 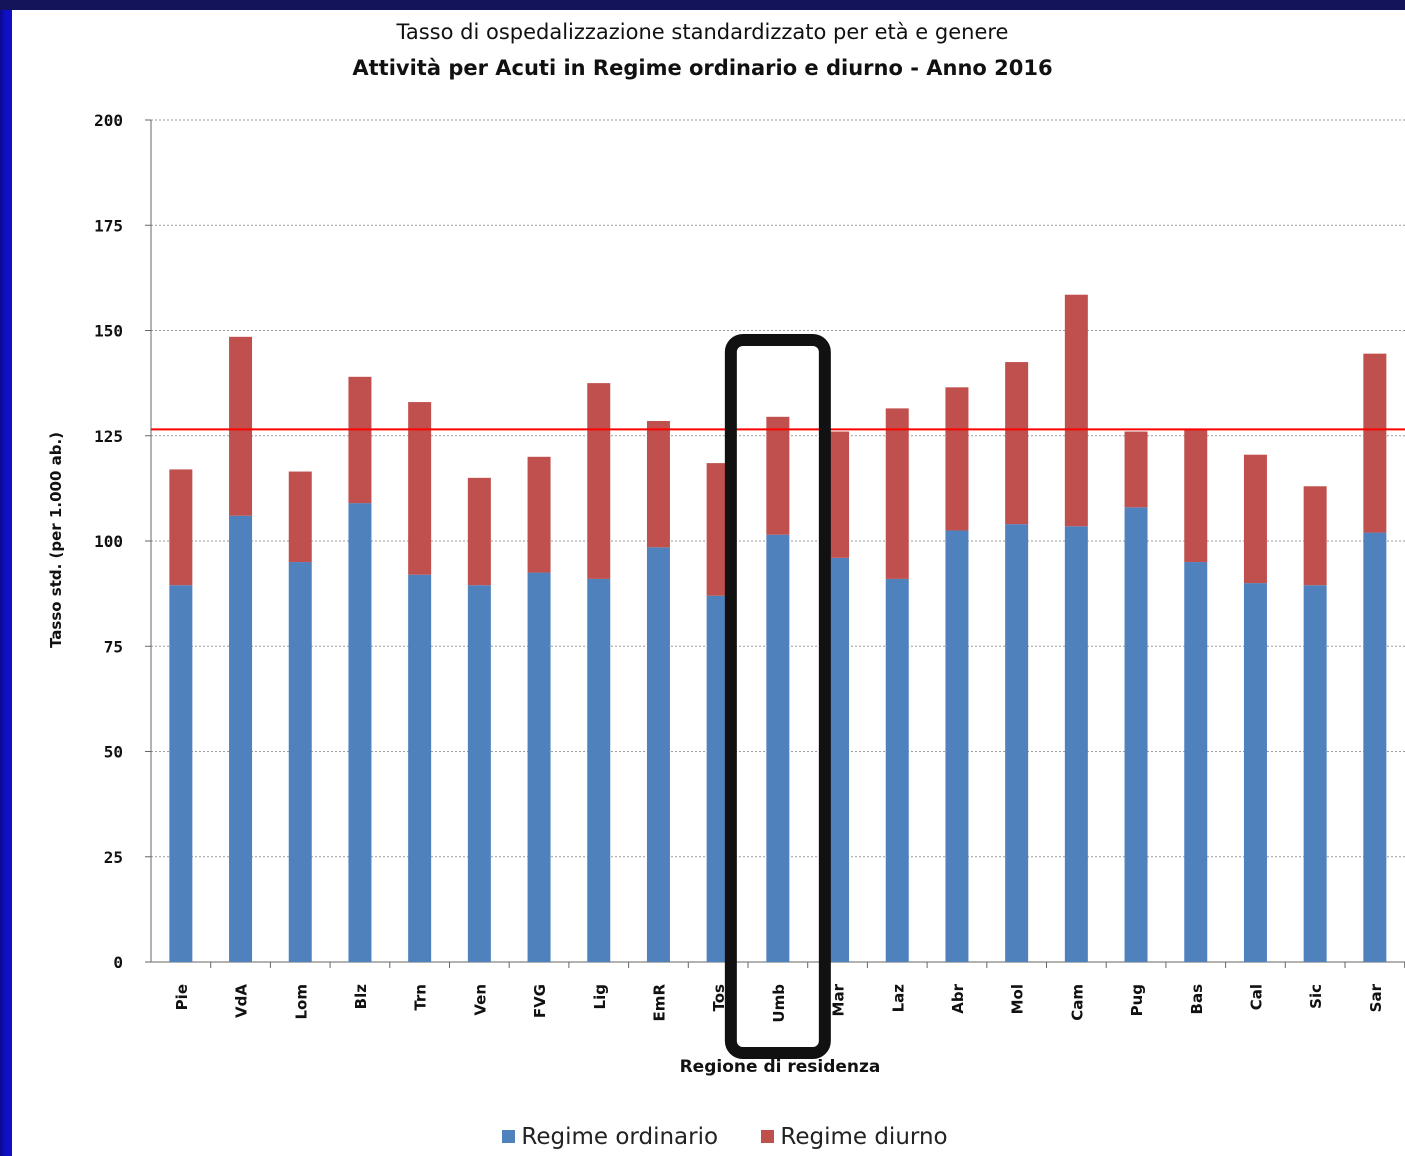 What do you see at coordinates (718, 778) in the screenshot?
I see `bar-Tos-ordinario` at bounding box center [718, 778].